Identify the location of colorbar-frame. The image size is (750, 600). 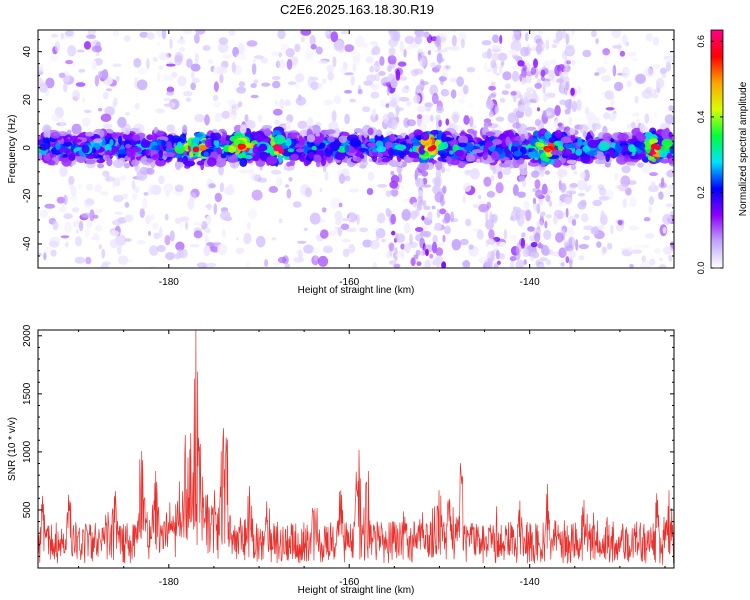
(717, 149).